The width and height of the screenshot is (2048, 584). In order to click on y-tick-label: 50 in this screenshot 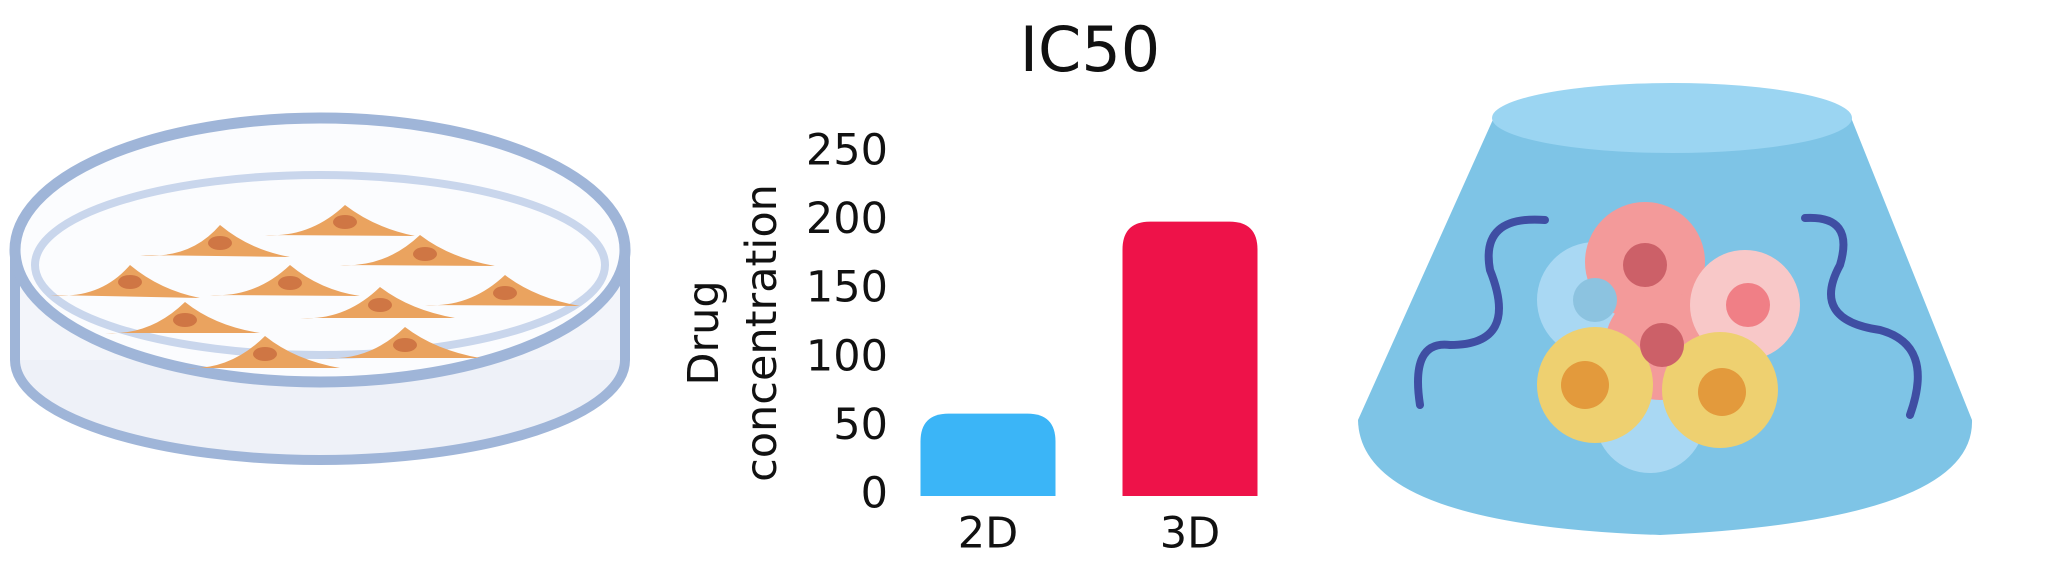, I will do `click(860, 425)`.